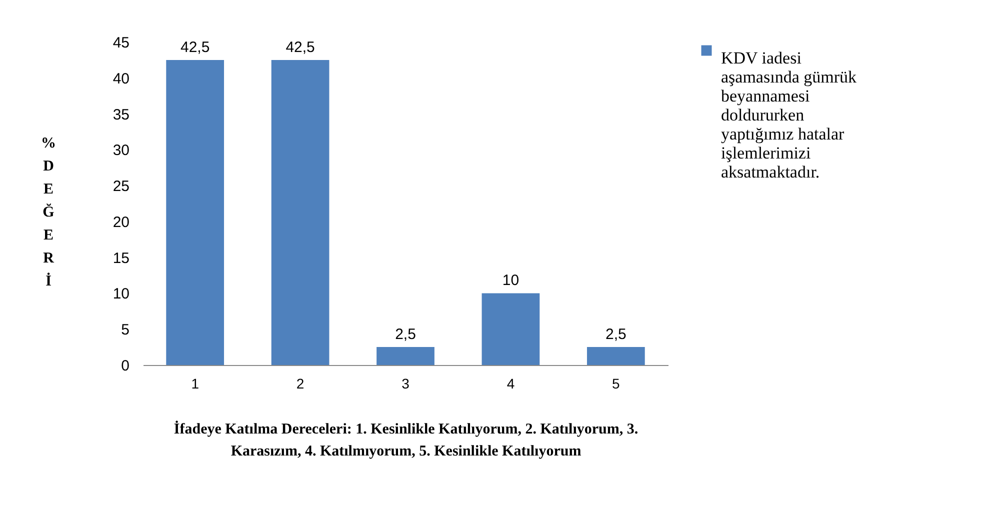  I want to click on y-tick-label: 30, so click(121, 151).